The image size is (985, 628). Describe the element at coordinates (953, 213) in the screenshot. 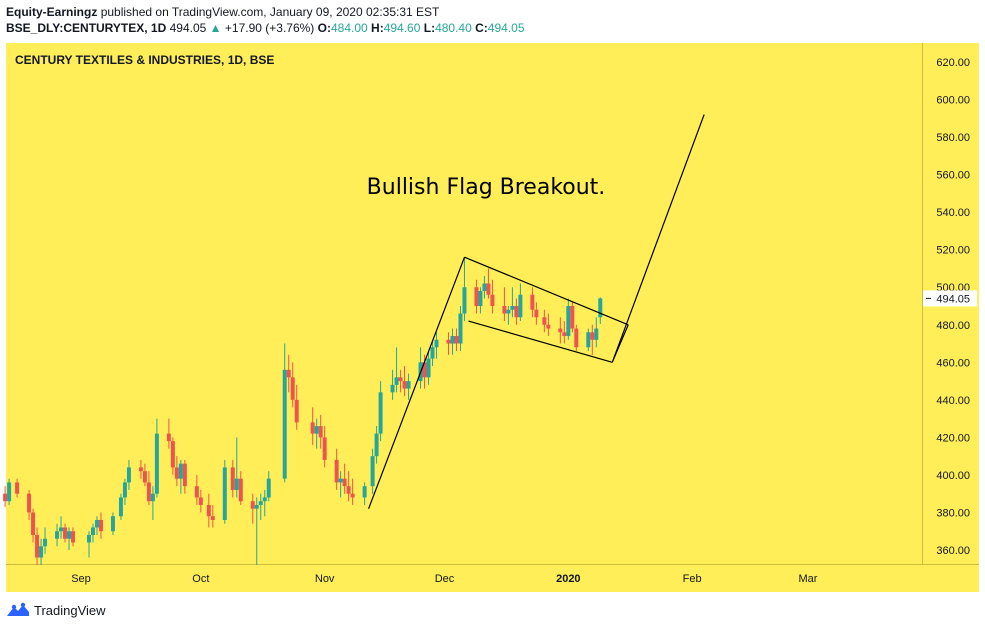

I see `price-tick-label: 540.00` at that location.